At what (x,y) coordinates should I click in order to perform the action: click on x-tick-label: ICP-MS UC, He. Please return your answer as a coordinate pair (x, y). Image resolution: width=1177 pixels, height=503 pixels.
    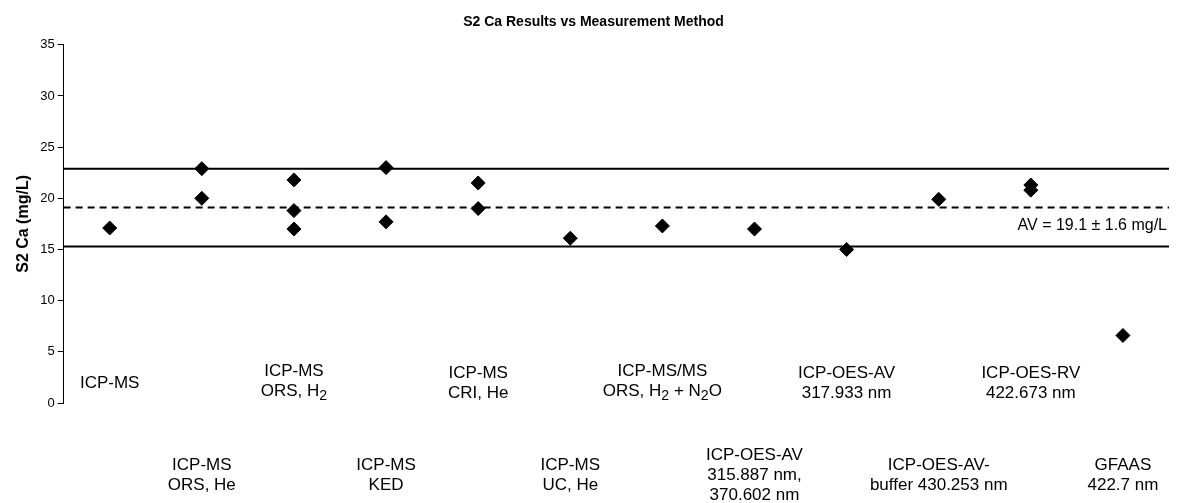
    Looking at the image, I should click on (570, 475).